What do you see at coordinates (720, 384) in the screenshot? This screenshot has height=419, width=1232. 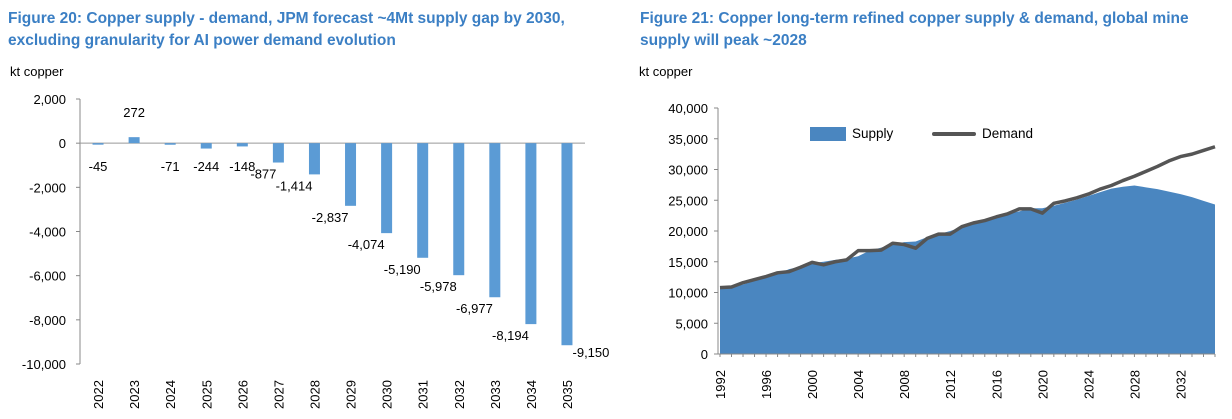 I see `x-tick-label: 1992` at bounding box center [720, 384].